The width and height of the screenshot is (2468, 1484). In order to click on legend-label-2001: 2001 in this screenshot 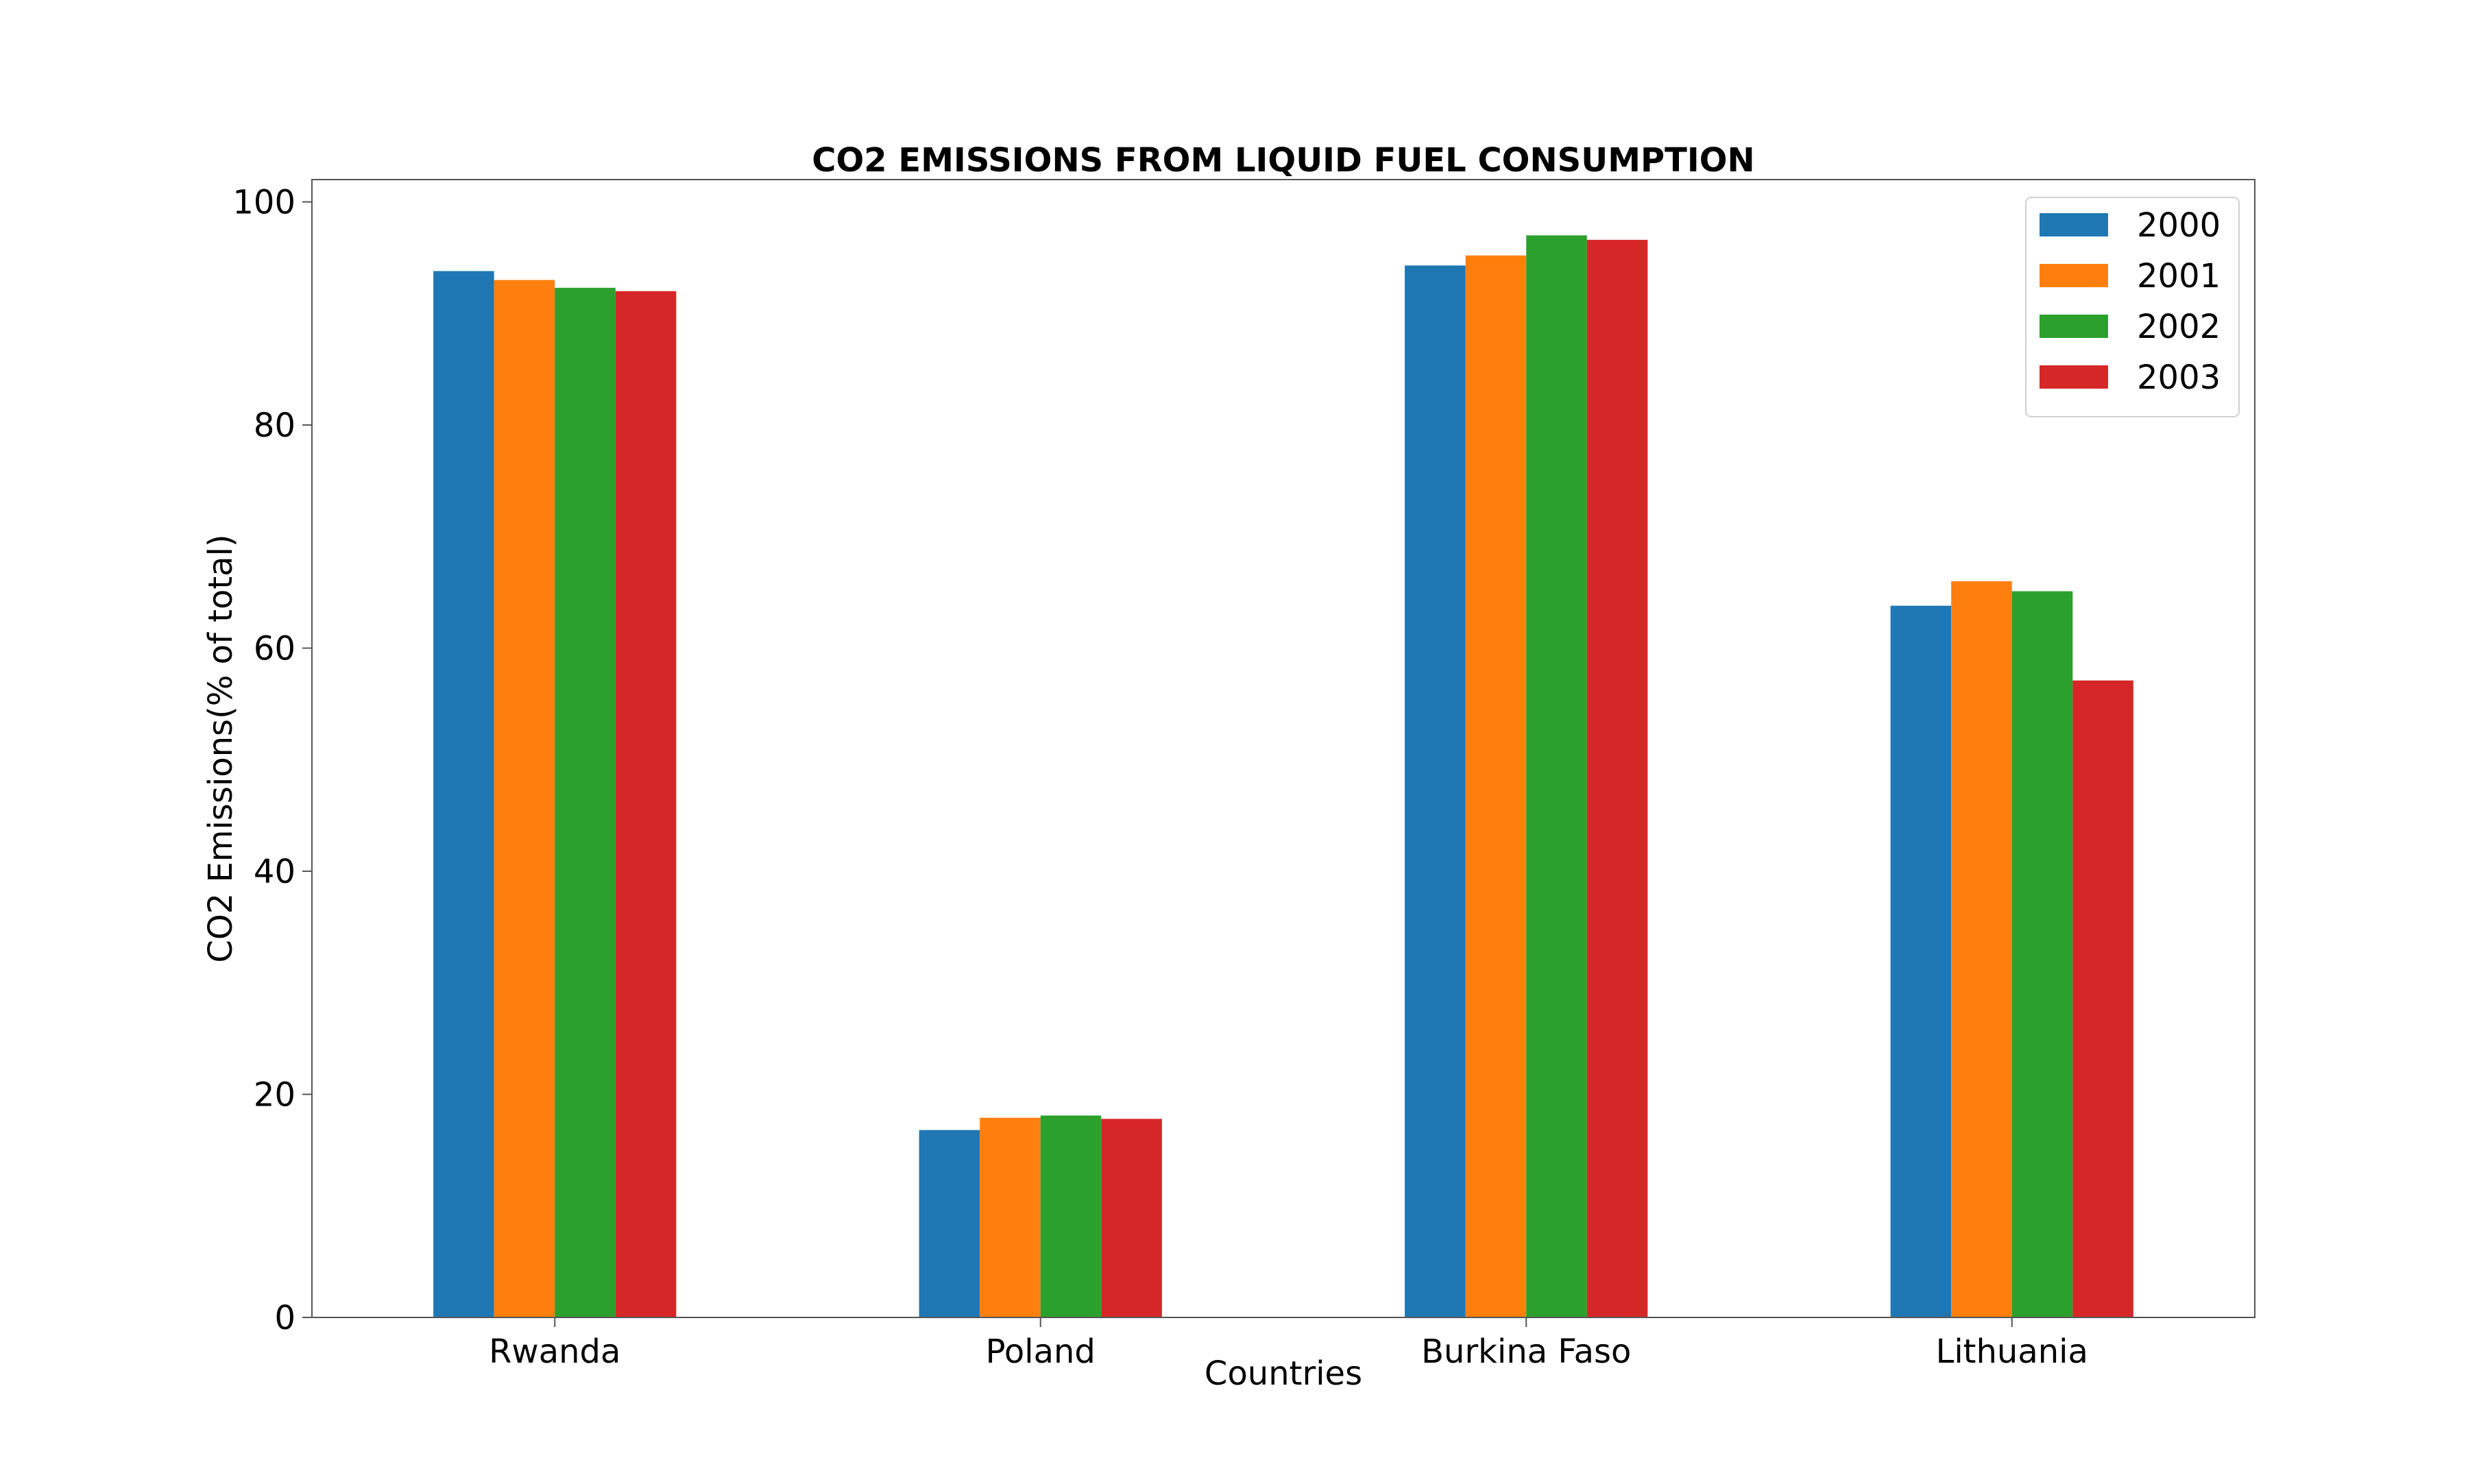, I will do `click(2179, 276)`.